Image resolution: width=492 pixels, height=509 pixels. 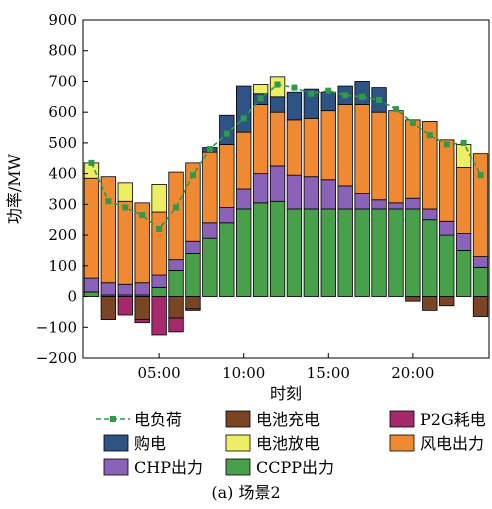 What do you see at coordinates (480, 205) in the screenshot?
I see `bar-wind-h24` at bounding box center [480, 205].